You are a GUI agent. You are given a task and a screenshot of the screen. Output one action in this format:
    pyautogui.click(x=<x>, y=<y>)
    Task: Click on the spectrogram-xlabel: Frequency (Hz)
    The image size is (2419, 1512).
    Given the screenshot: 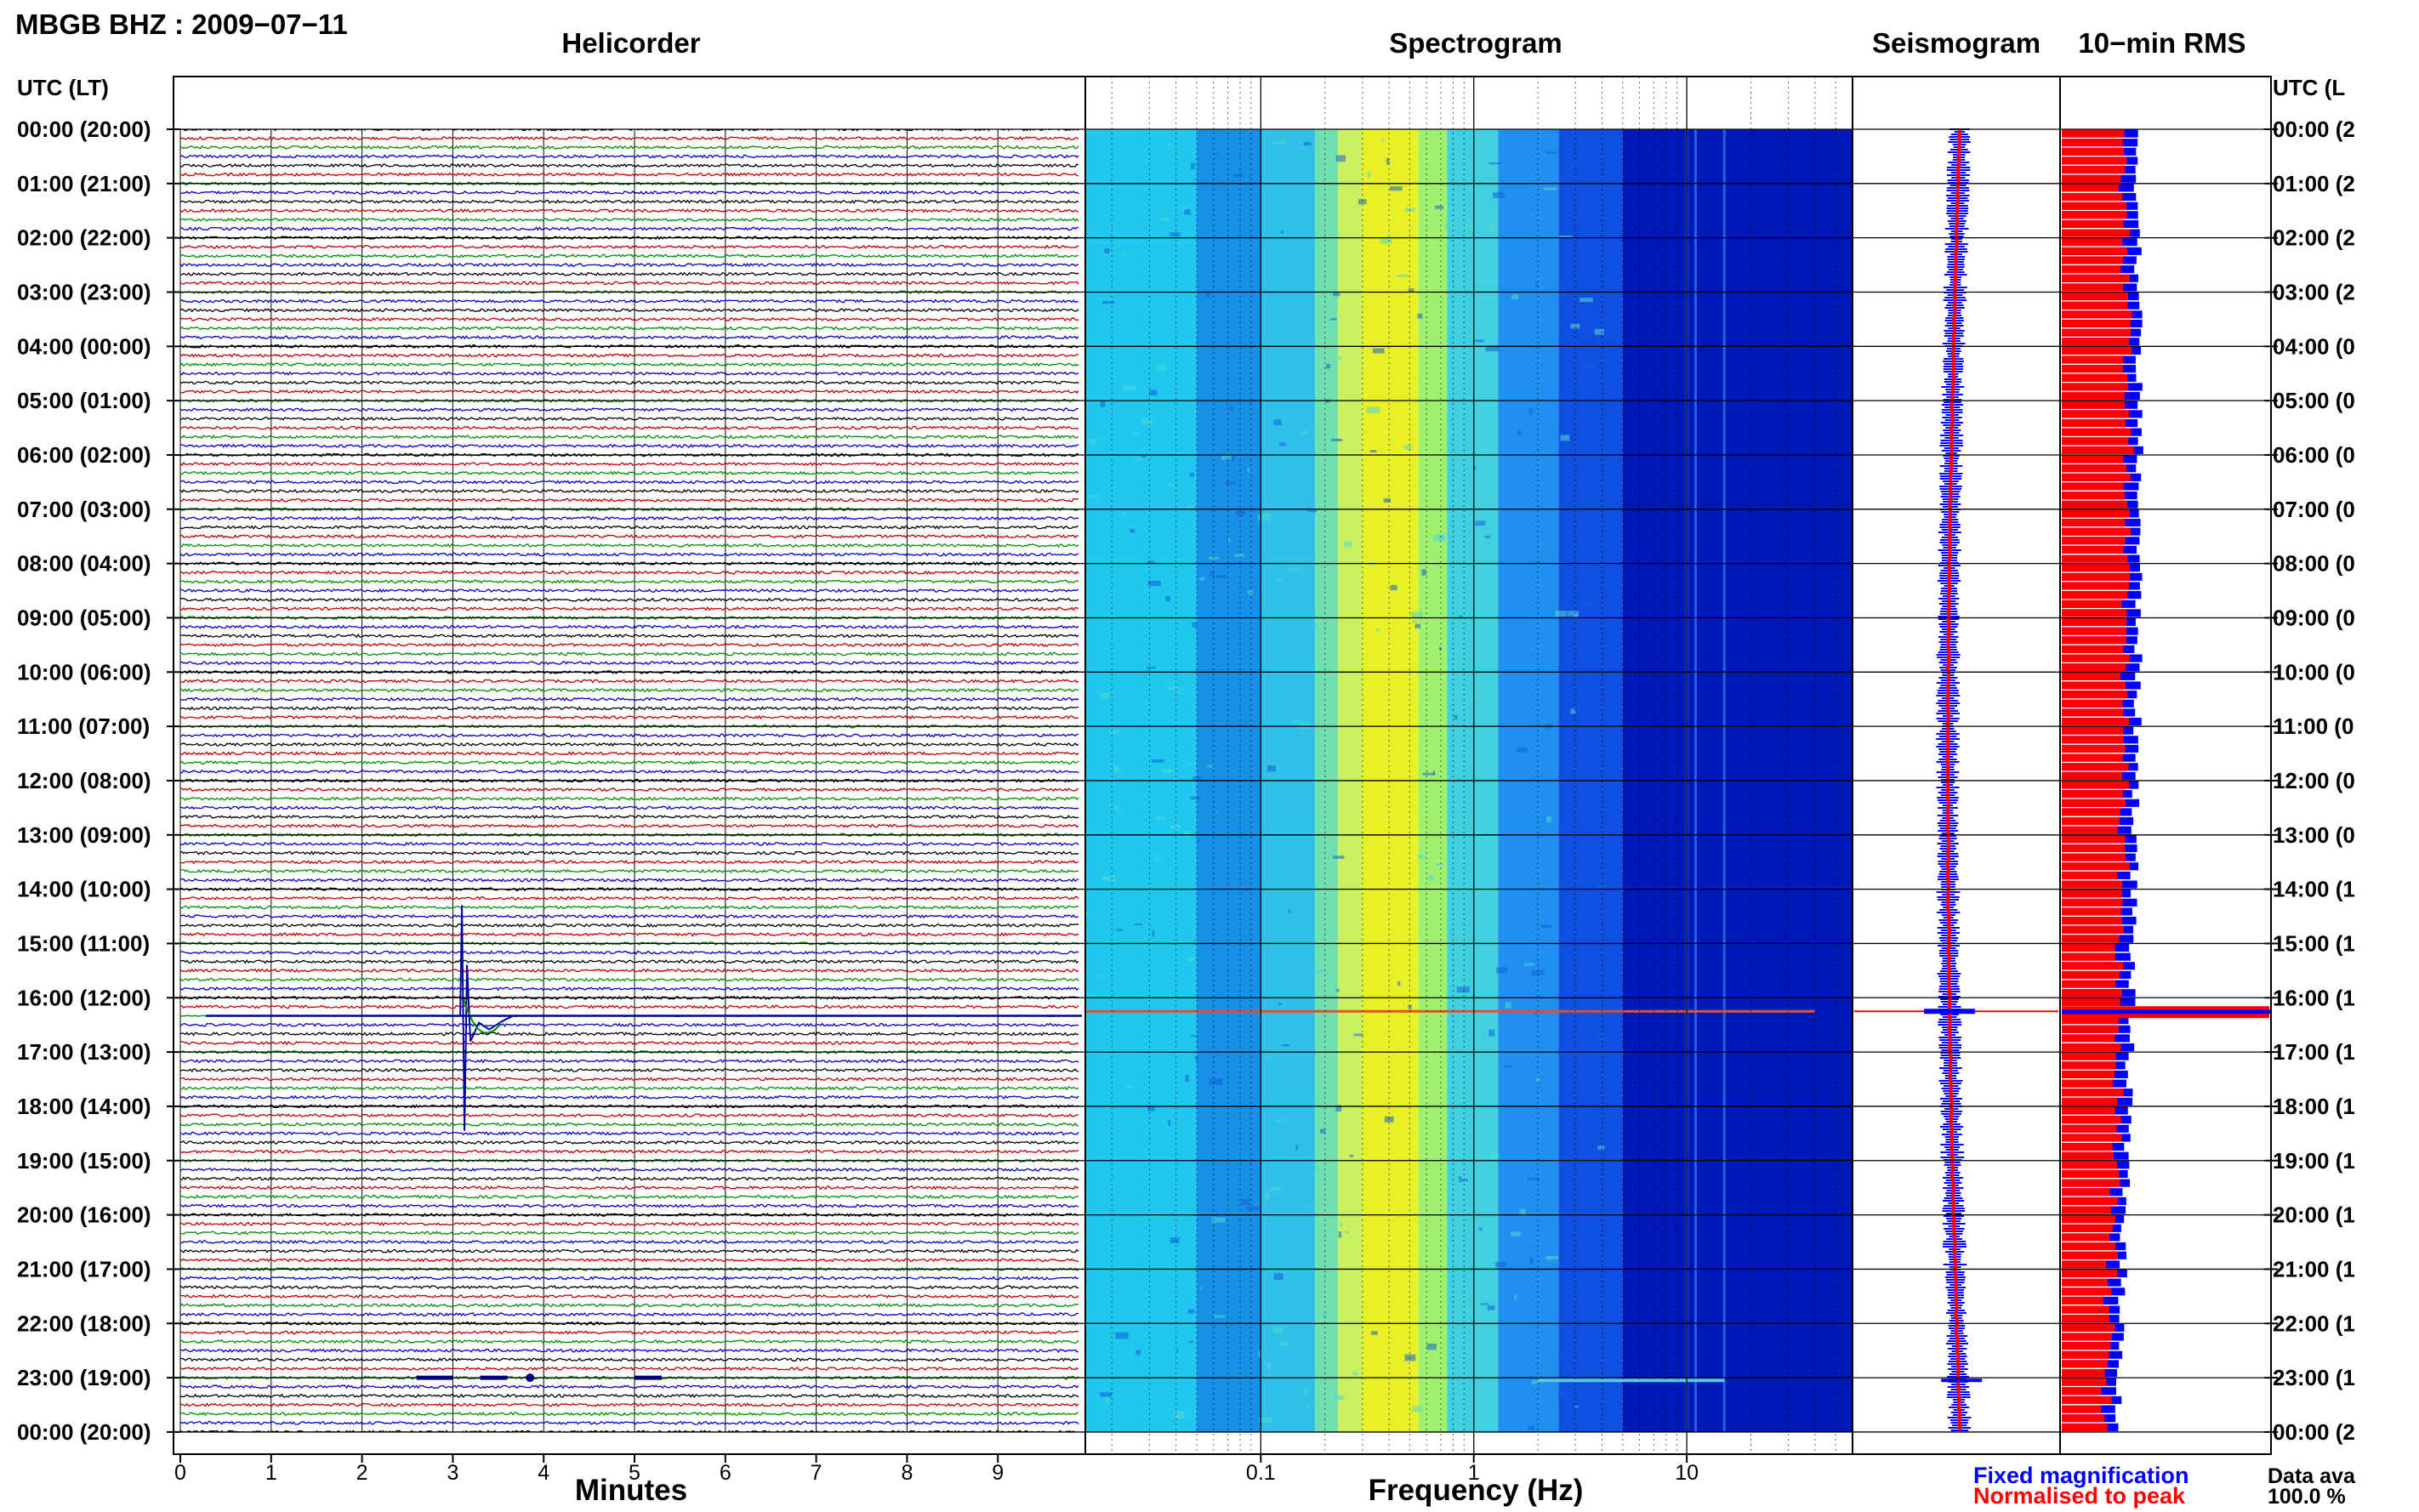 What is the action you would take?
    pyautogui.click(x=1476, y=1490)
    